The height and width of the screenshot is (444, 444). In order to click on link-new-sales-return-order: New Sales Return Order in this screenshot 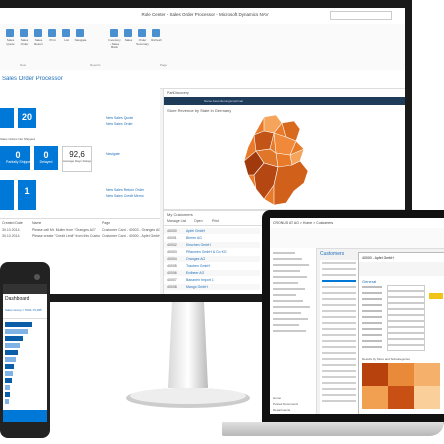, I will do `click(125, 190)`.